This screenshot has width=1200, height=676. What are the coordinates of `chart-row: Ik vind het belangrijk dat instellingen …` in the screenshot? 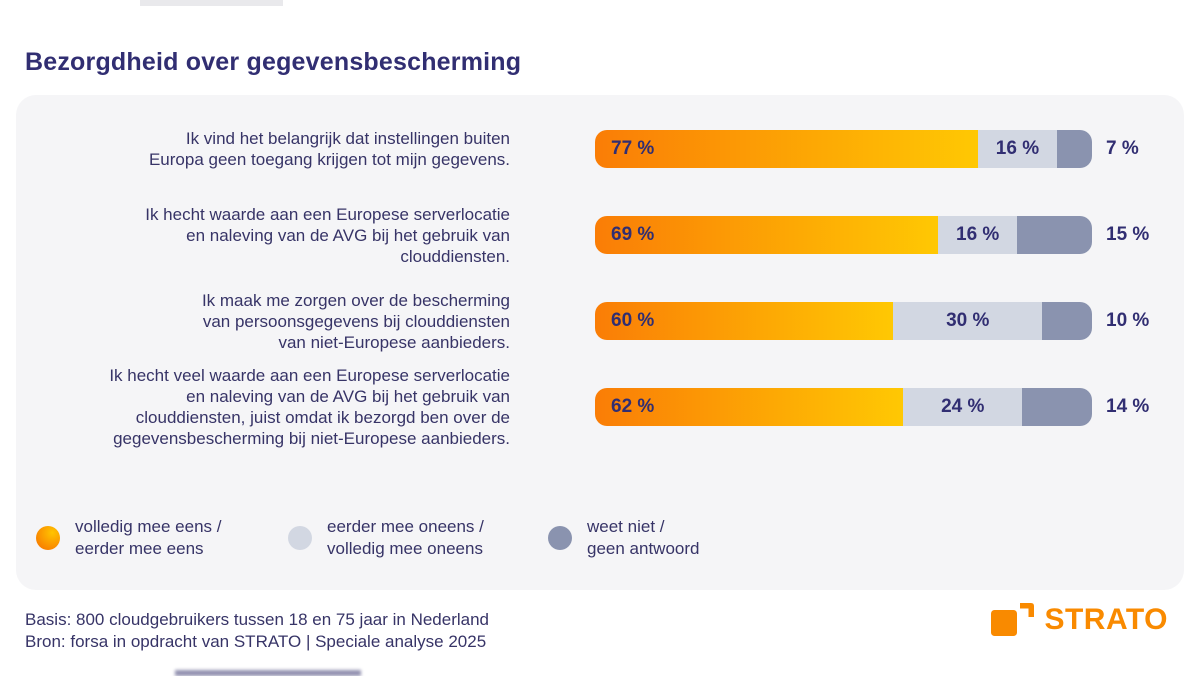 It's located at (600, 149).